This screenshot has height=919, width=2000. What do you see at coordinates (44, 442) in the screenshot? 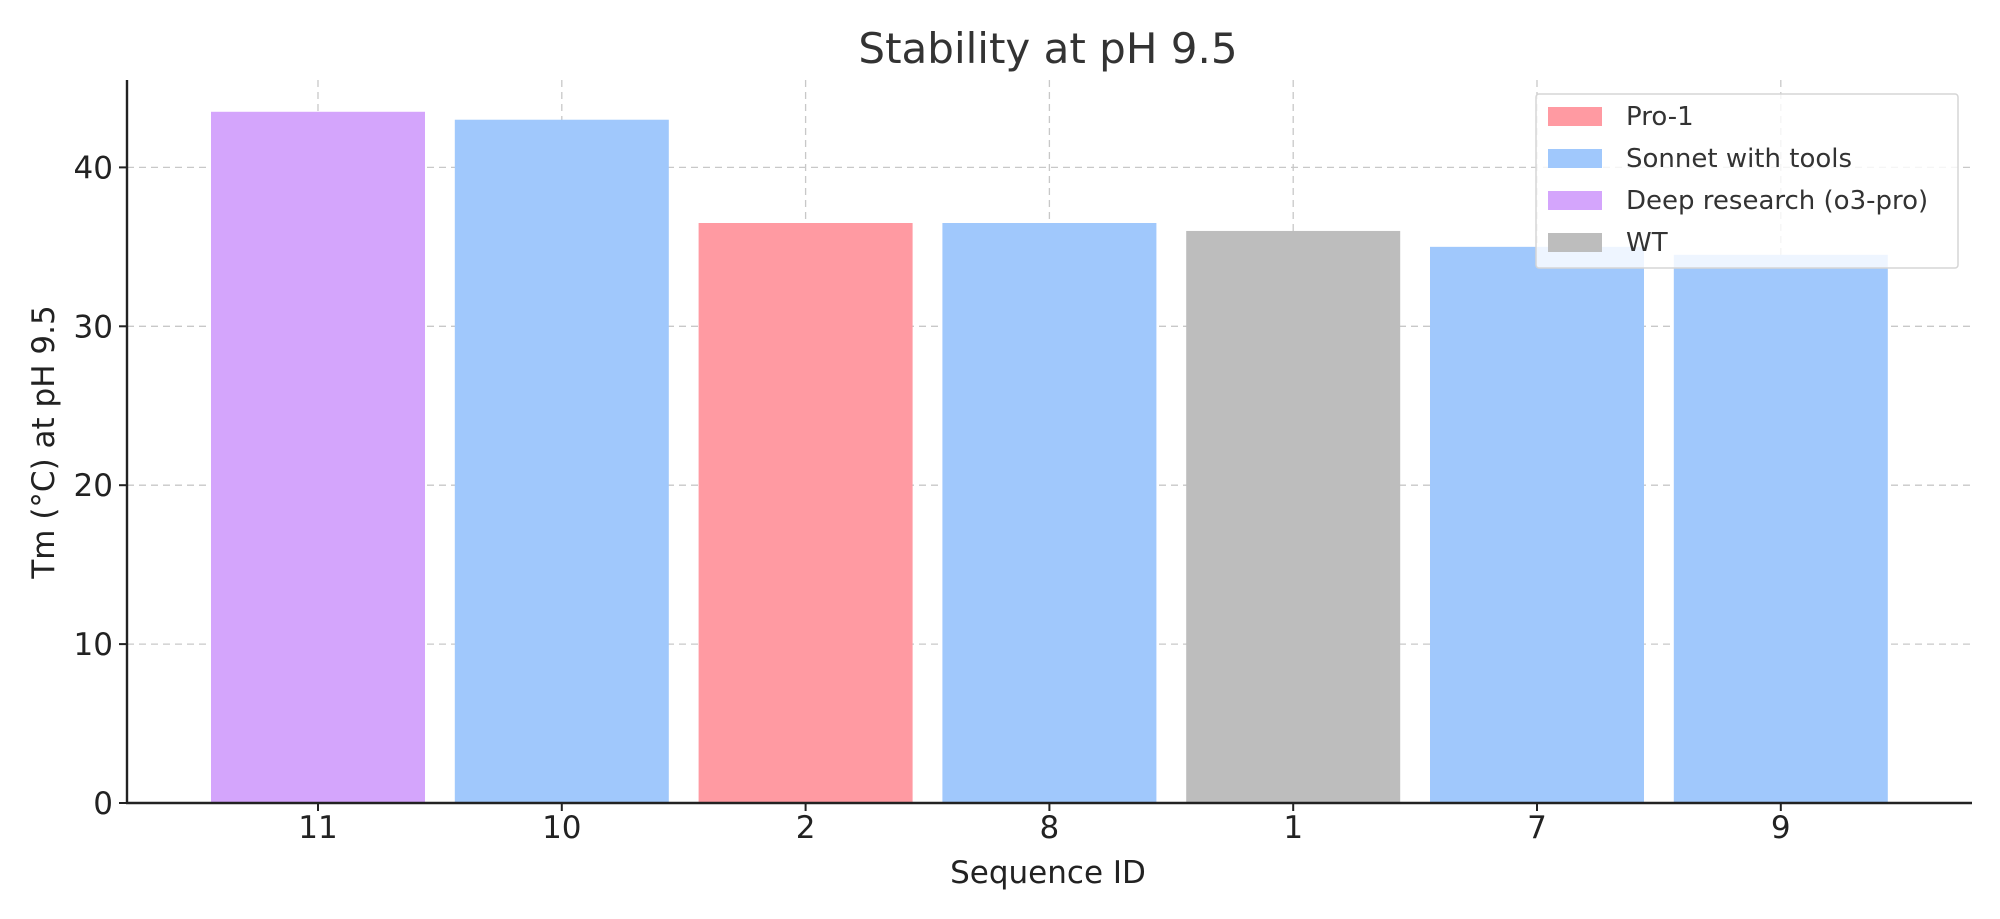
I see `y-axis-label: Tm (°C) at pH 9.5` at bounding box center [44, 442].